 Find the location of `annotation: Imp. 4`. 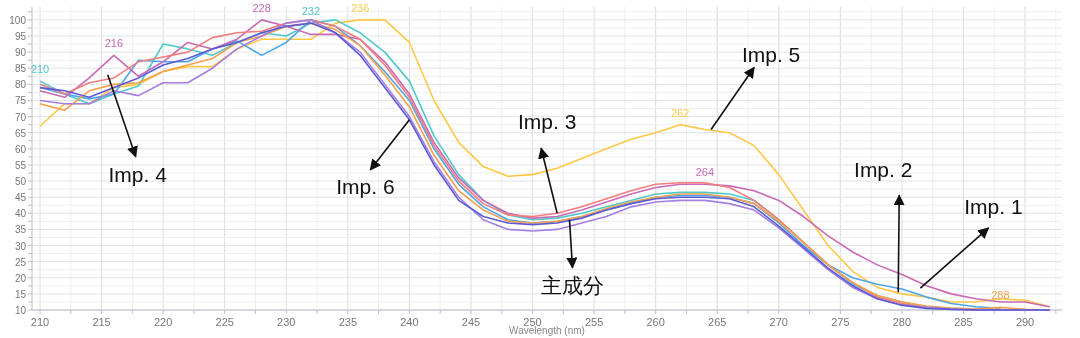

annotation: Imp. 4 is located at coordinates (138, 174).